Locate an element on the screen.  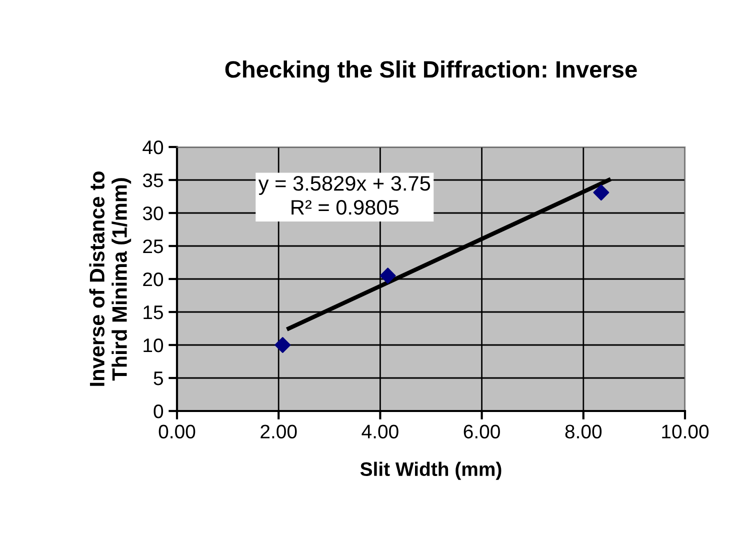
y-tick-label: 10 is located at coordinates (154, 345).